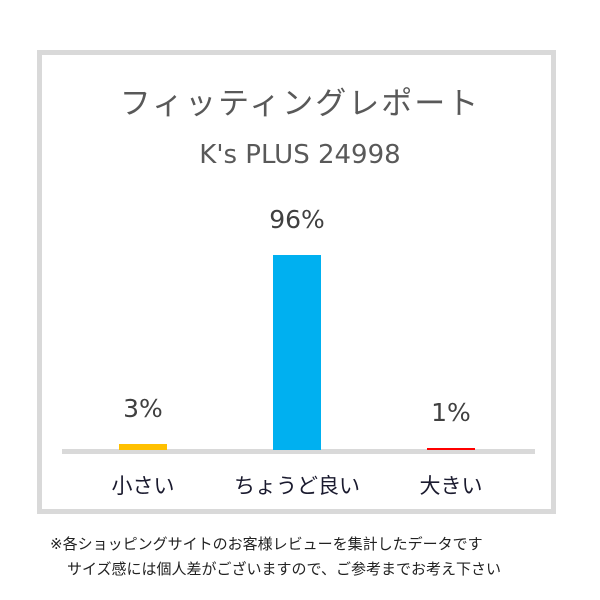 Image resolution: width=600 pixels, height=600 pixels. What do you see at coordinates (284, 569) in the screenshot?
I see `footnote-line-2: サイズ感には個人差がございますので、ご参考までお考え下さい` at bounding box center [284, 569].